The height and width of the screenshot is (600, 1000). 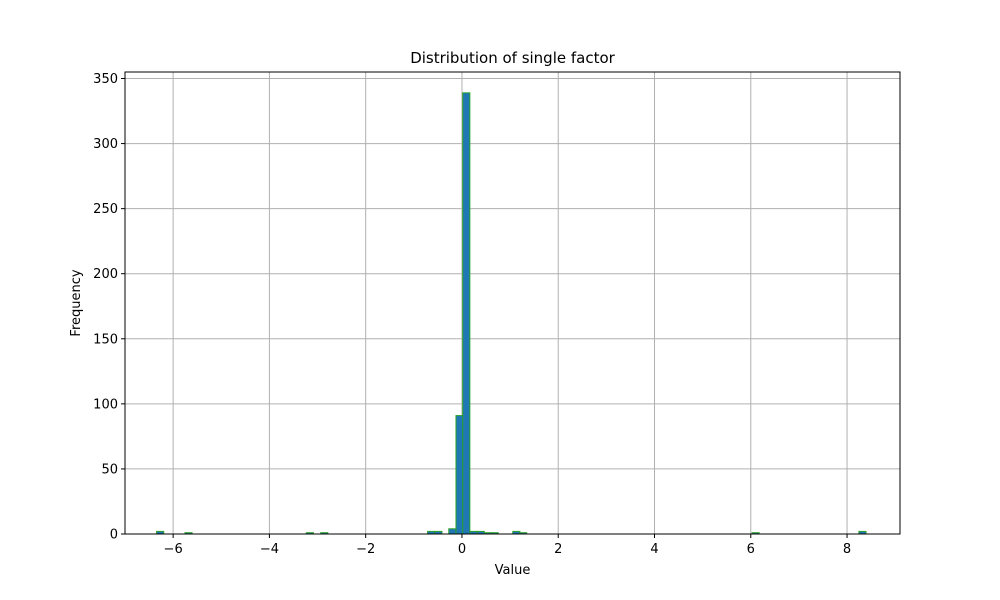 I want to click on x-tick-label: 0, so click(x=462, y=549).